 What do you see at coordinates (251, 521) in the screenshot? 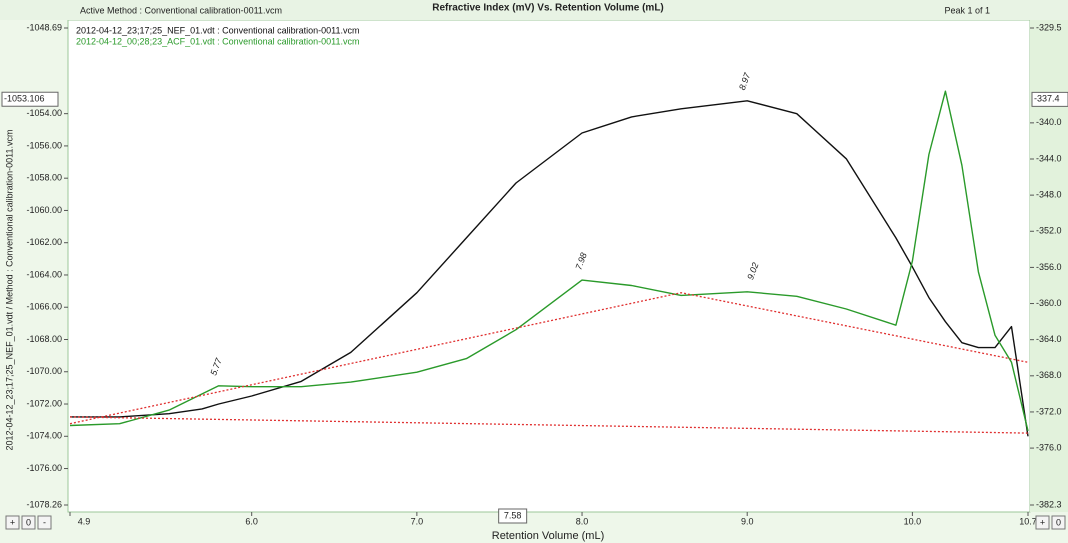
I see `x-tick-label: 6.0` at bounding box center [251, 521].